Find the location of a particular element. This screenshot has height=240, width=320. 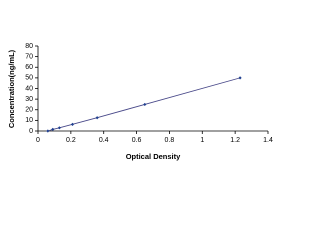

x-tick-label: 1.2 is located at coordinates (235, 140).